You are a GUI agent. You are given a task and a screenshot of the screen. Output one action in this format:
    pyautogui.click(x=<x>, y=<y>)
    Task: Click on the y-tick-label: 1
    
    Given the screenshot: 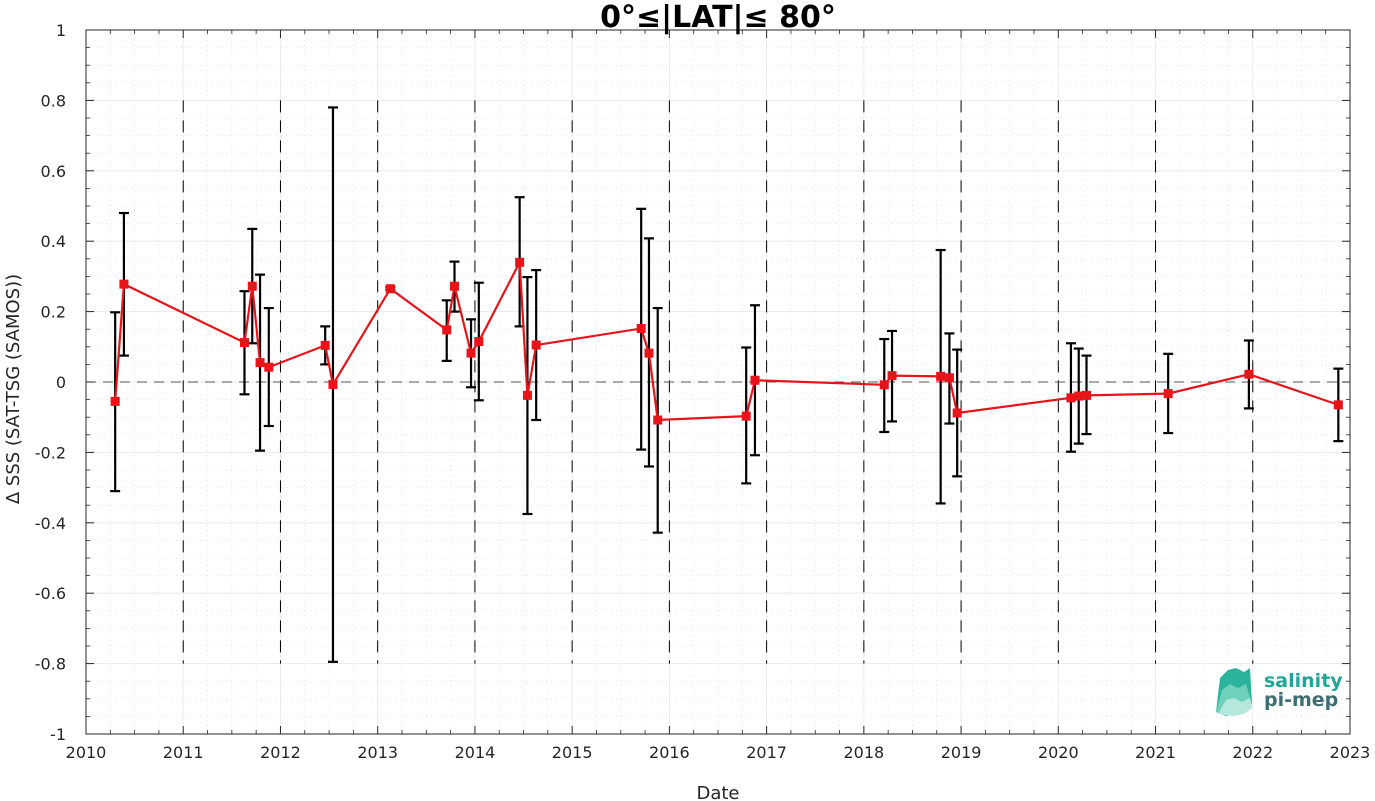 What is the action you would take?
    pyautogui.click(x=61, y=30)
    